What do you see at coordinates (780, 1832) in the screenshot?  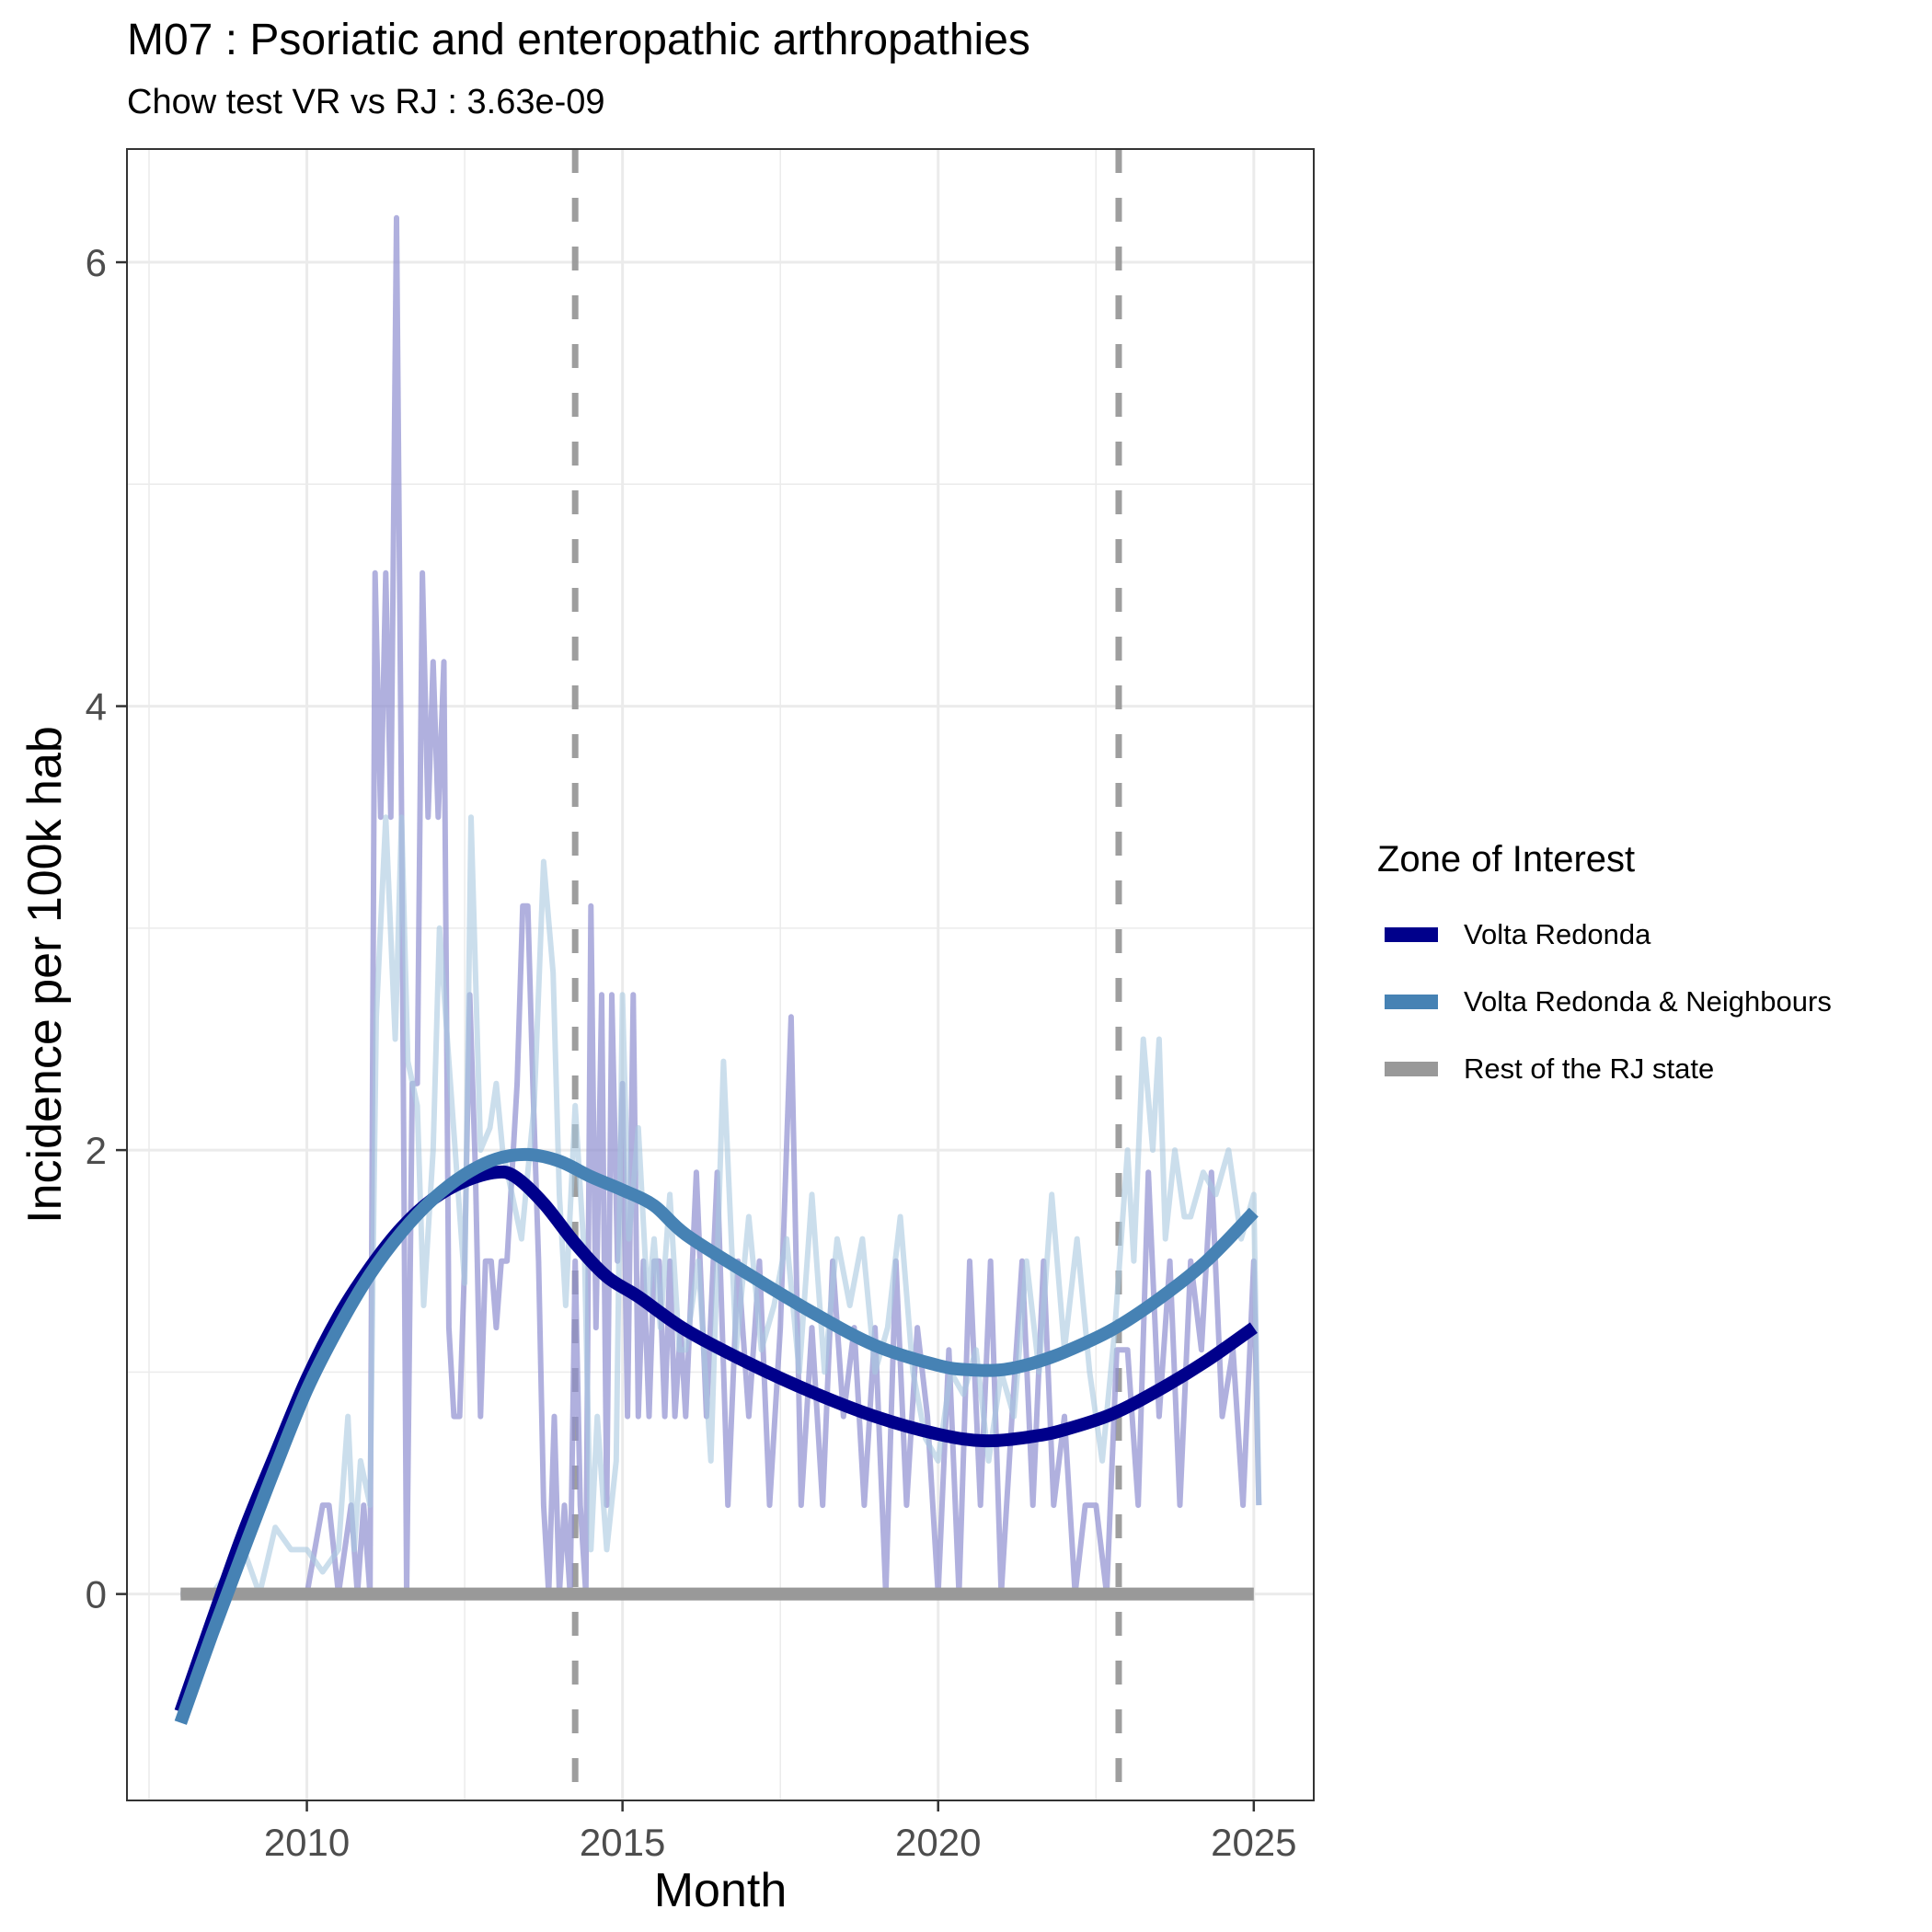 I see `x-axis: 2010 2015 2020 2025` at bounding box center [780, 1832].